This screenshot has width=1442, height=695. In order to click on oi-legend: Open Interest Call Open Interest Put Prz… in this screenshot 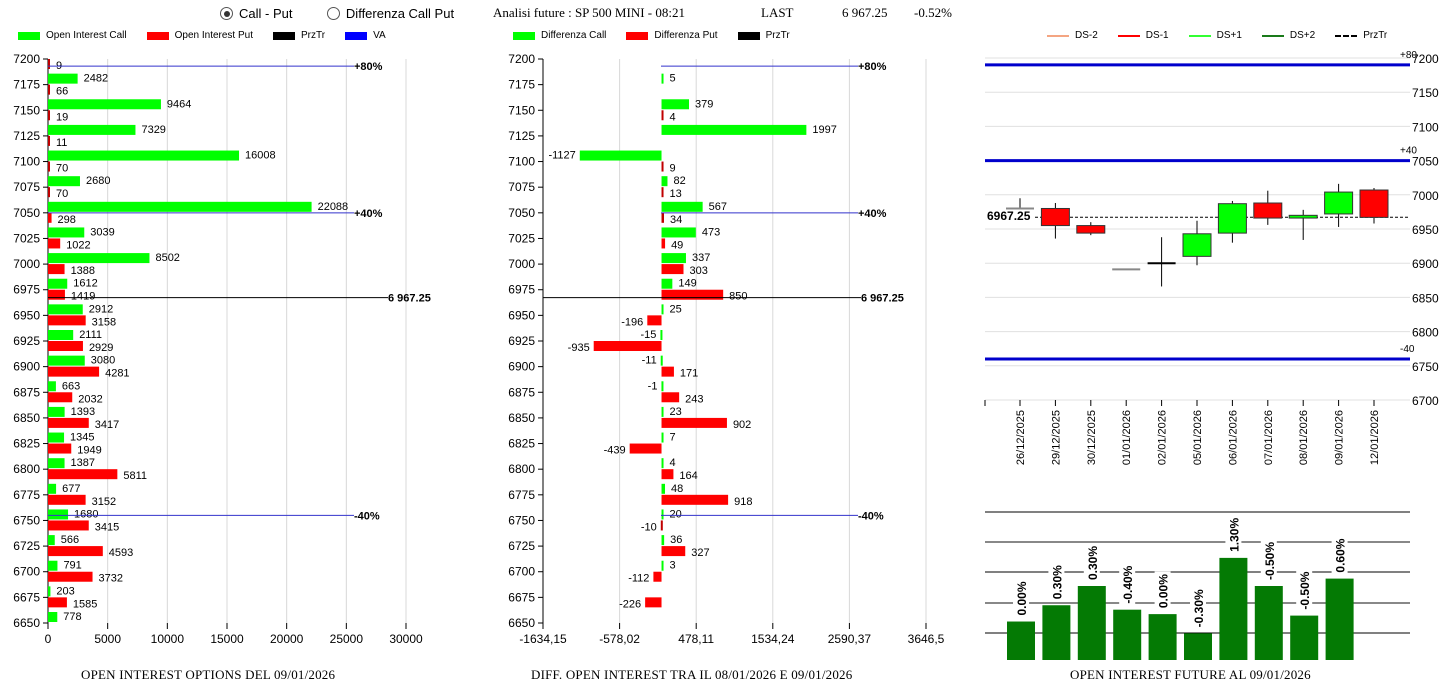, I will do `click(209, 35)`.